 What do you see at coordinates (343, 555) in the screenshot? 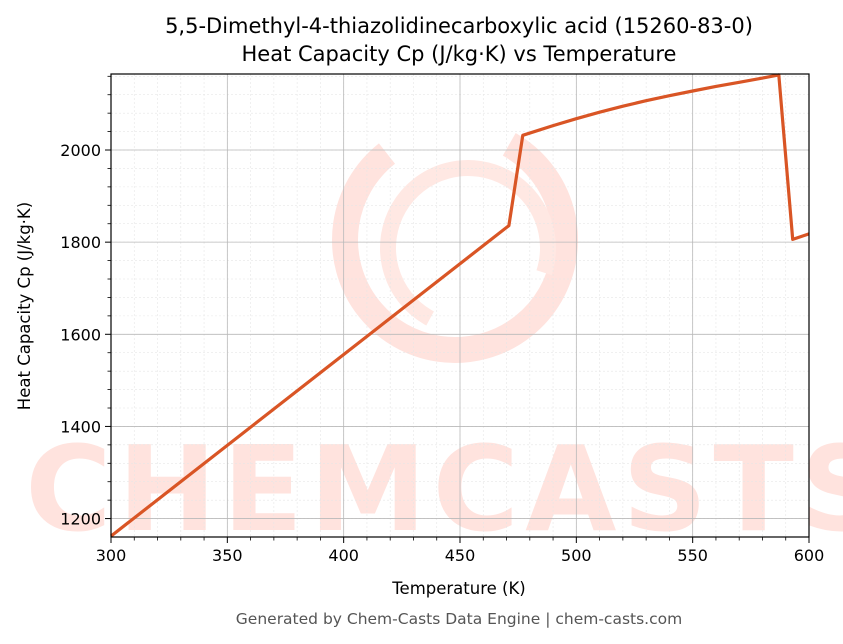
I see `x-tick-label: 400` at bounding box center [343, 555].